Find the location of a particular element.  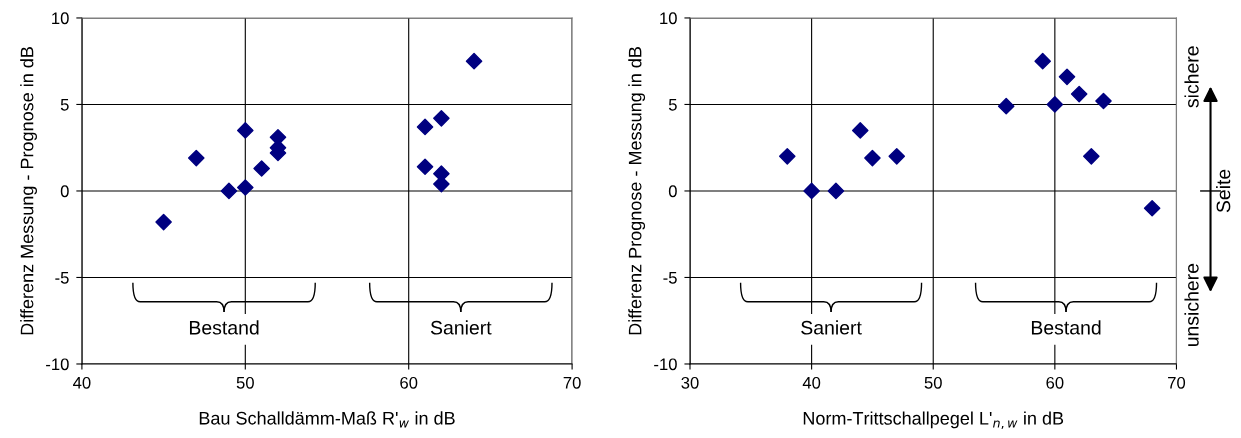

text: unsichere is located at coordinates (1191, 305).